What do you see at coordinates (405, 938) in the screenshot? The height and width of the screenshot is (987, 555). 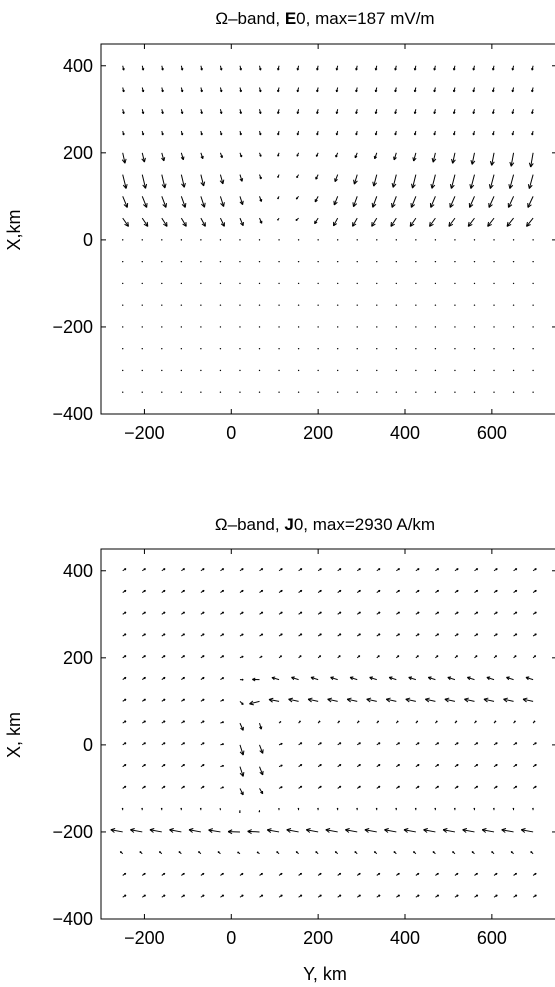 I see `current-x-tick-label: 400` at bounding box center [405, 938].